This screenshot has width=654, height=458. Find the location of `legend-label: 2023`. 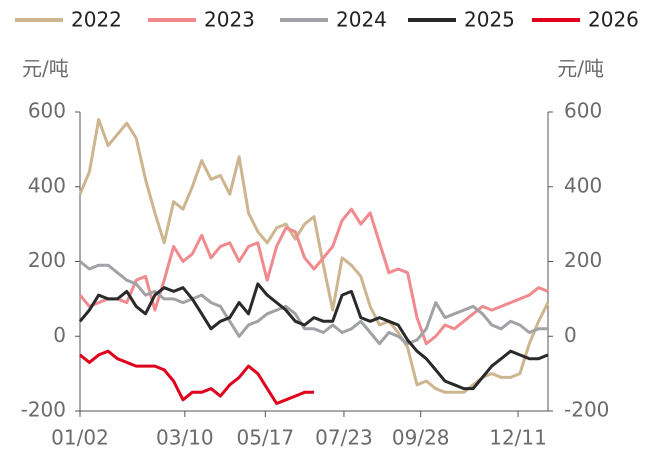

legend-label: 2023 is located at coordinates (229, 20).